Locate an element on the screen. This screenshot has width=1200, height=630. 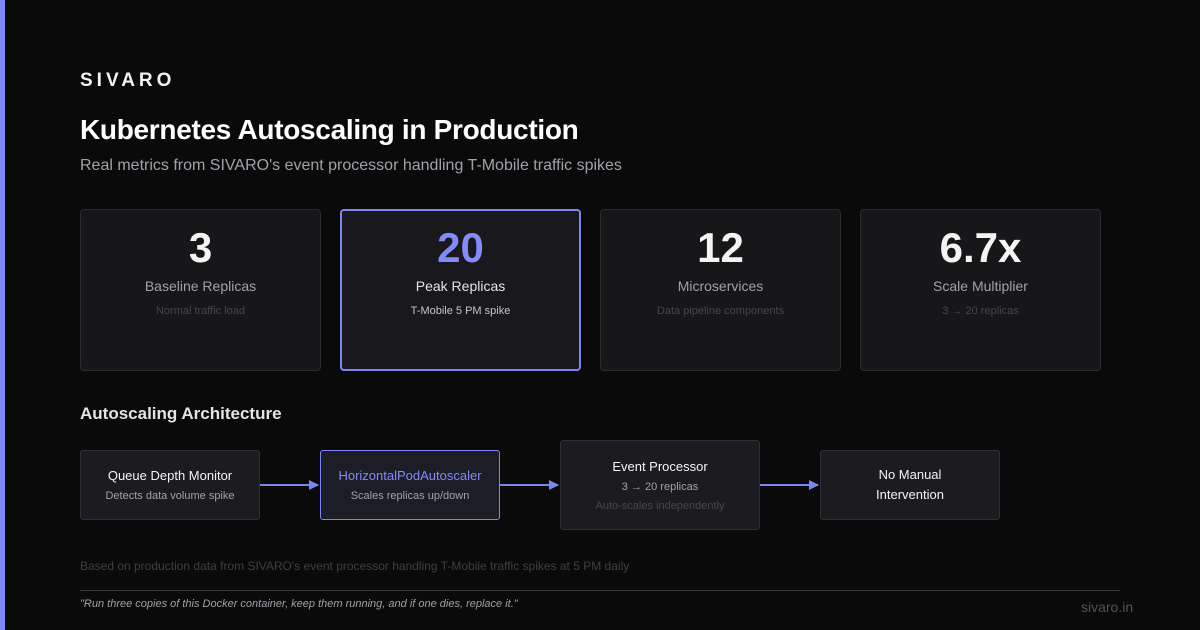
stat-card-peak-replicas: 20 Peak Replicas T-Mobile 5 PM spike is located at coordinates (460, 290).